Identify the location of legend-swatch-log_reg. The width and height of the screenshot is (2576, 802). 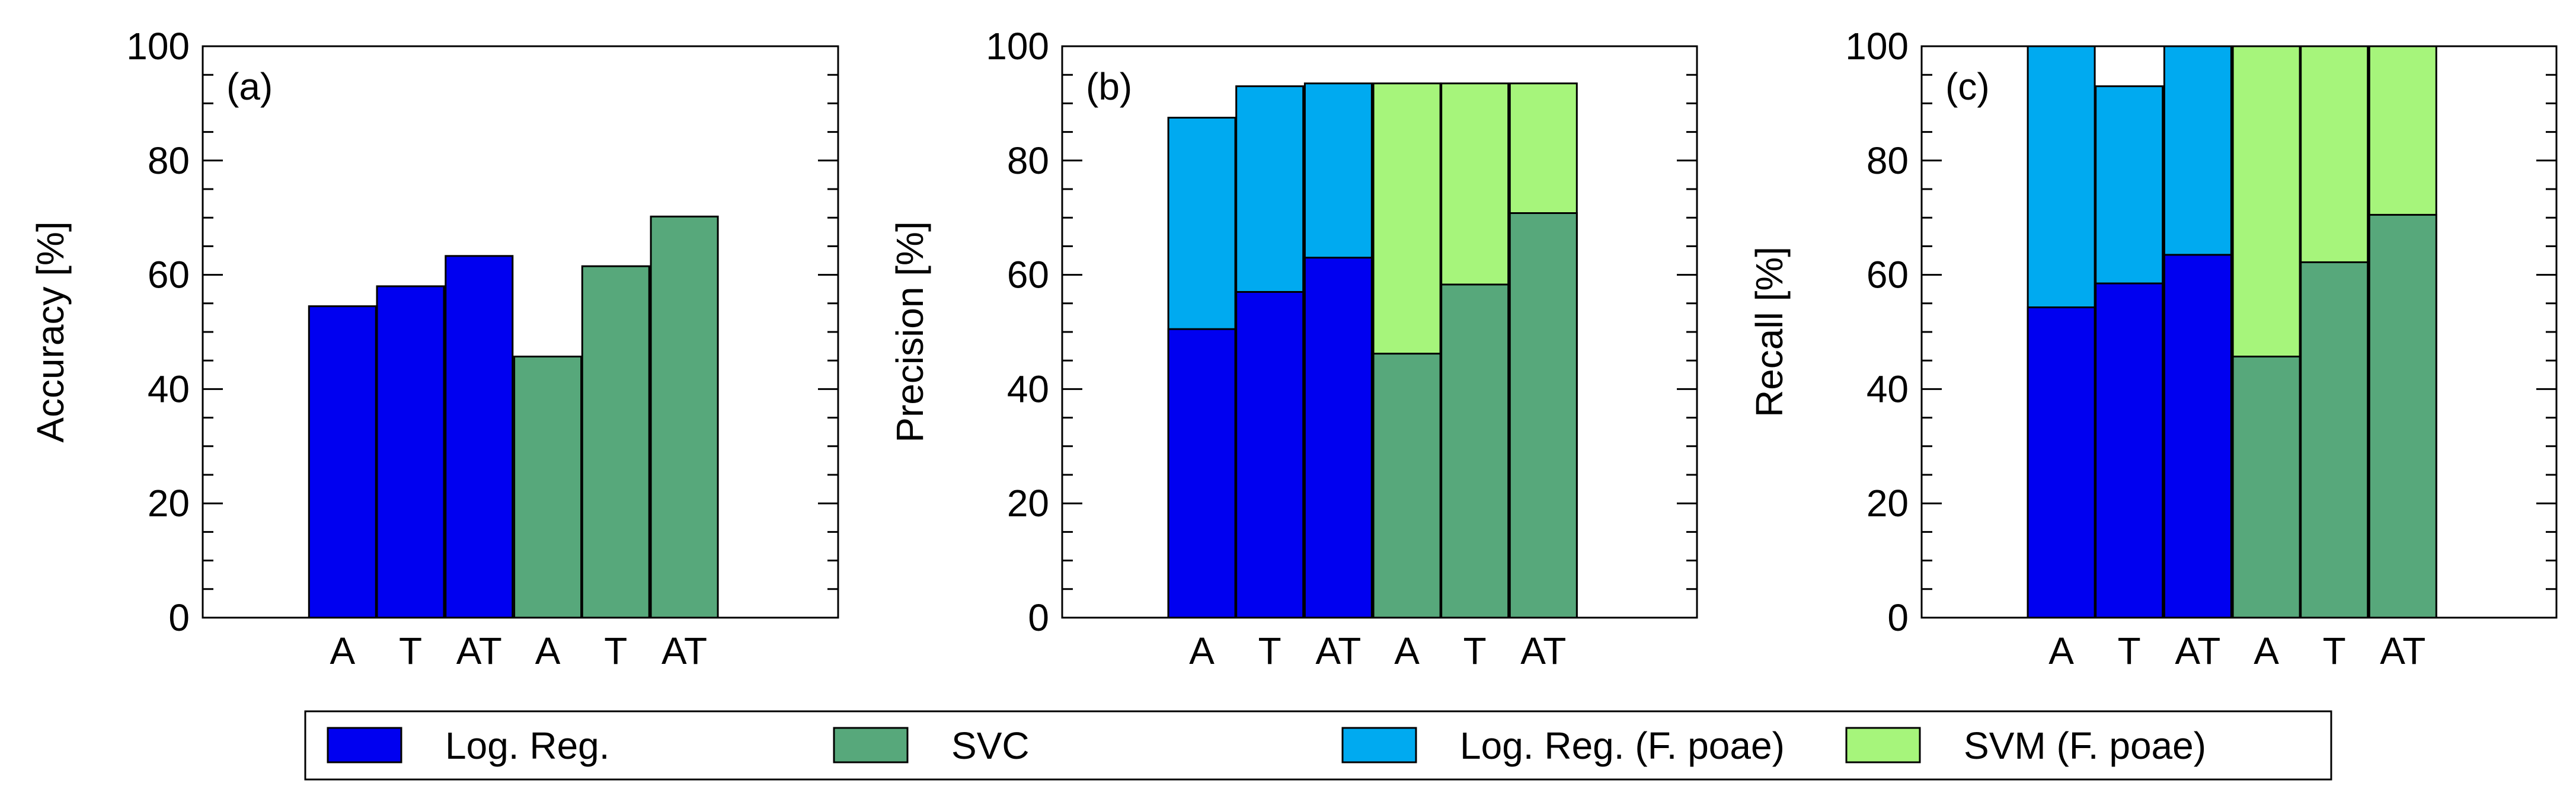
(364, 745).